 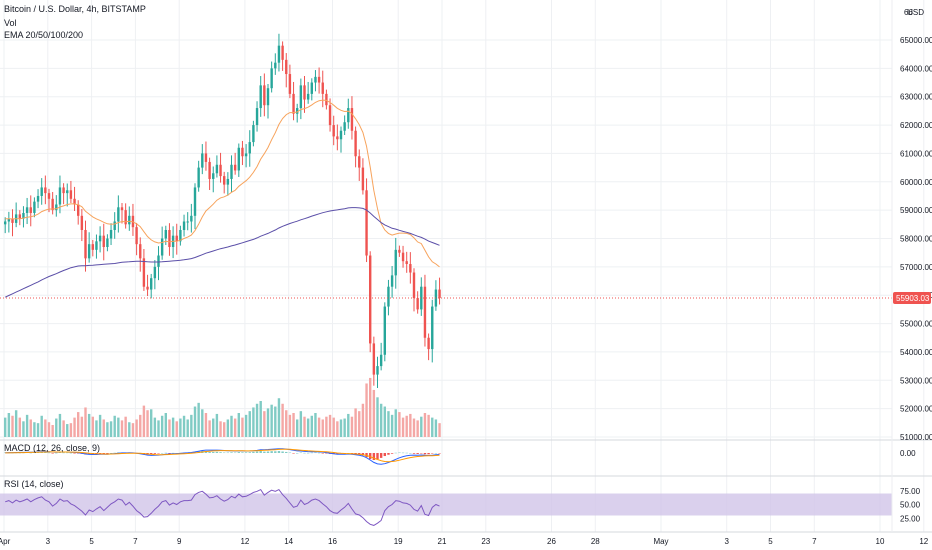 I want to click on chart-title: Bitcoin / U.S. Dollar, 4h, BITSTAMP, so click(x=75, y=9).